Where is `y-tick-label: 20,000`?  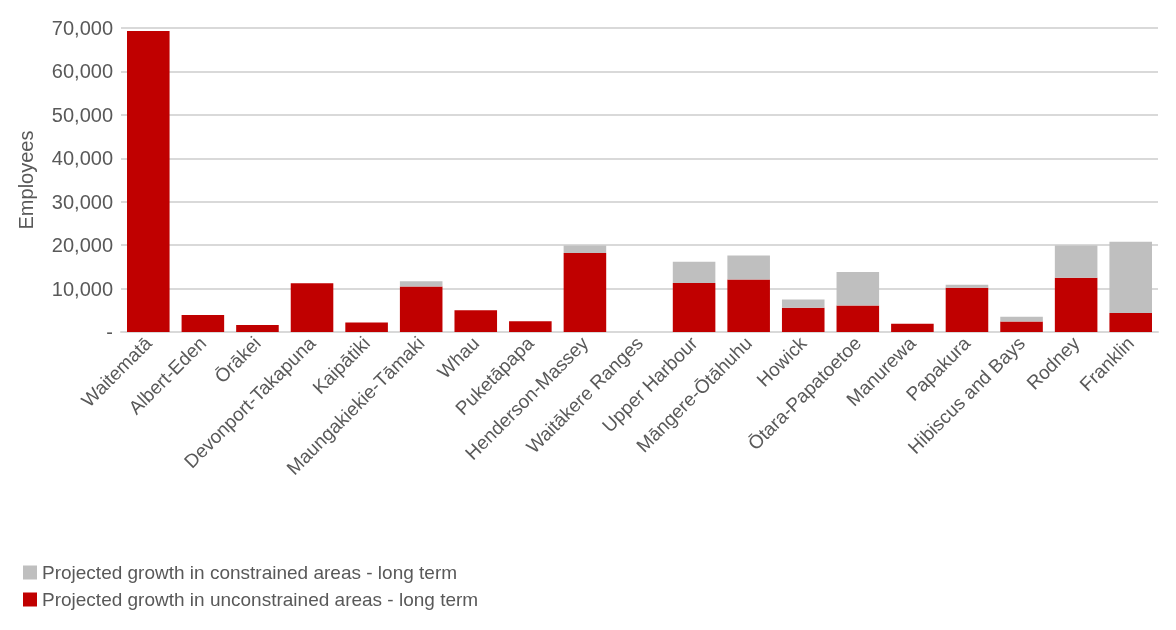 y-tick-label: 20,000 is located at coordinates (82, 245).